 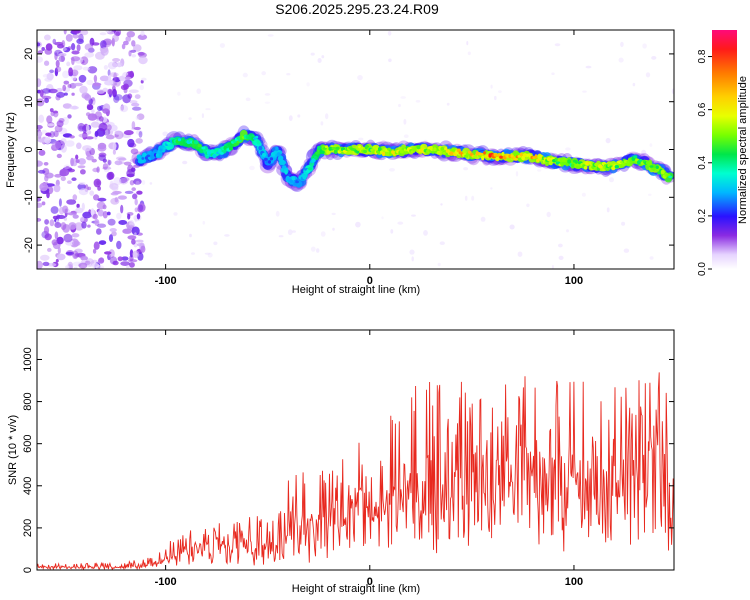 I want to click on y-tick-label: 1000, so click(x=28, y=359).